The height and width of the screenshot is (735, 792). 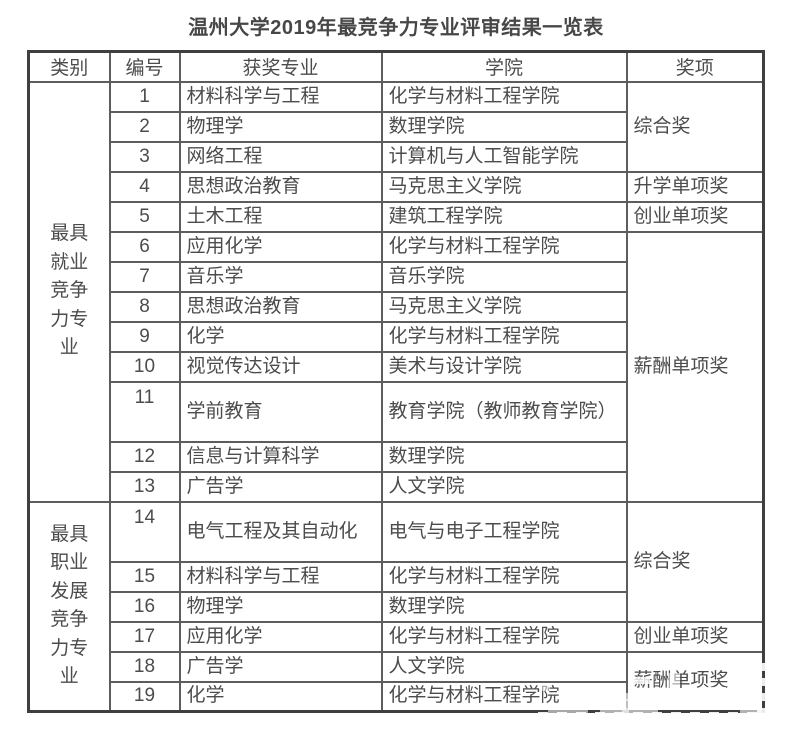 I want to click on major-cell: 信息与计算科学, so click(x=280, y=456).